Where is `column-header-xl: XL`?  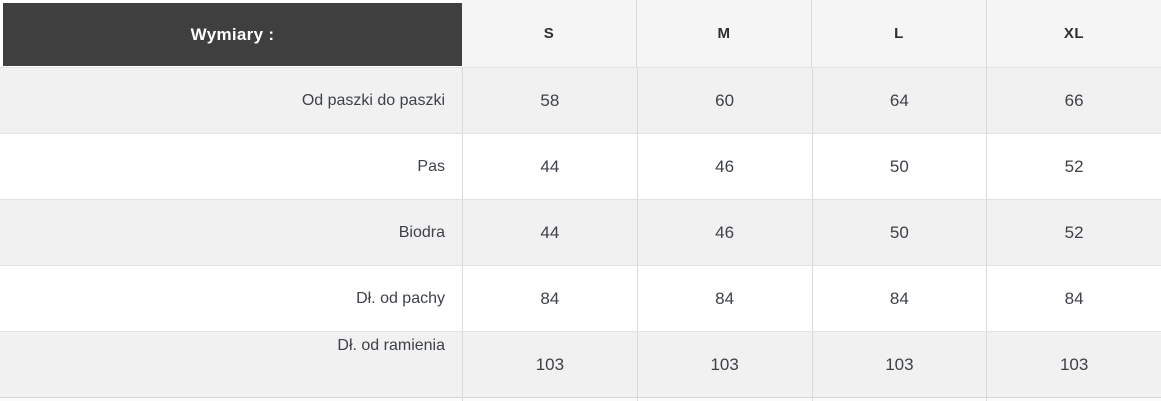 column-header-xl: XL is located at coordinates (1073, 33).